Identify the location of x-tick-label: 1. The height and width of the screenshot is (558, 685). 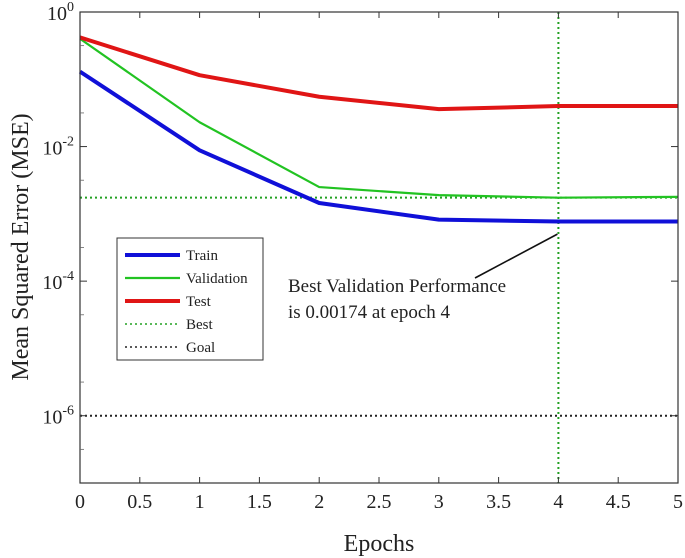
(200, 502).